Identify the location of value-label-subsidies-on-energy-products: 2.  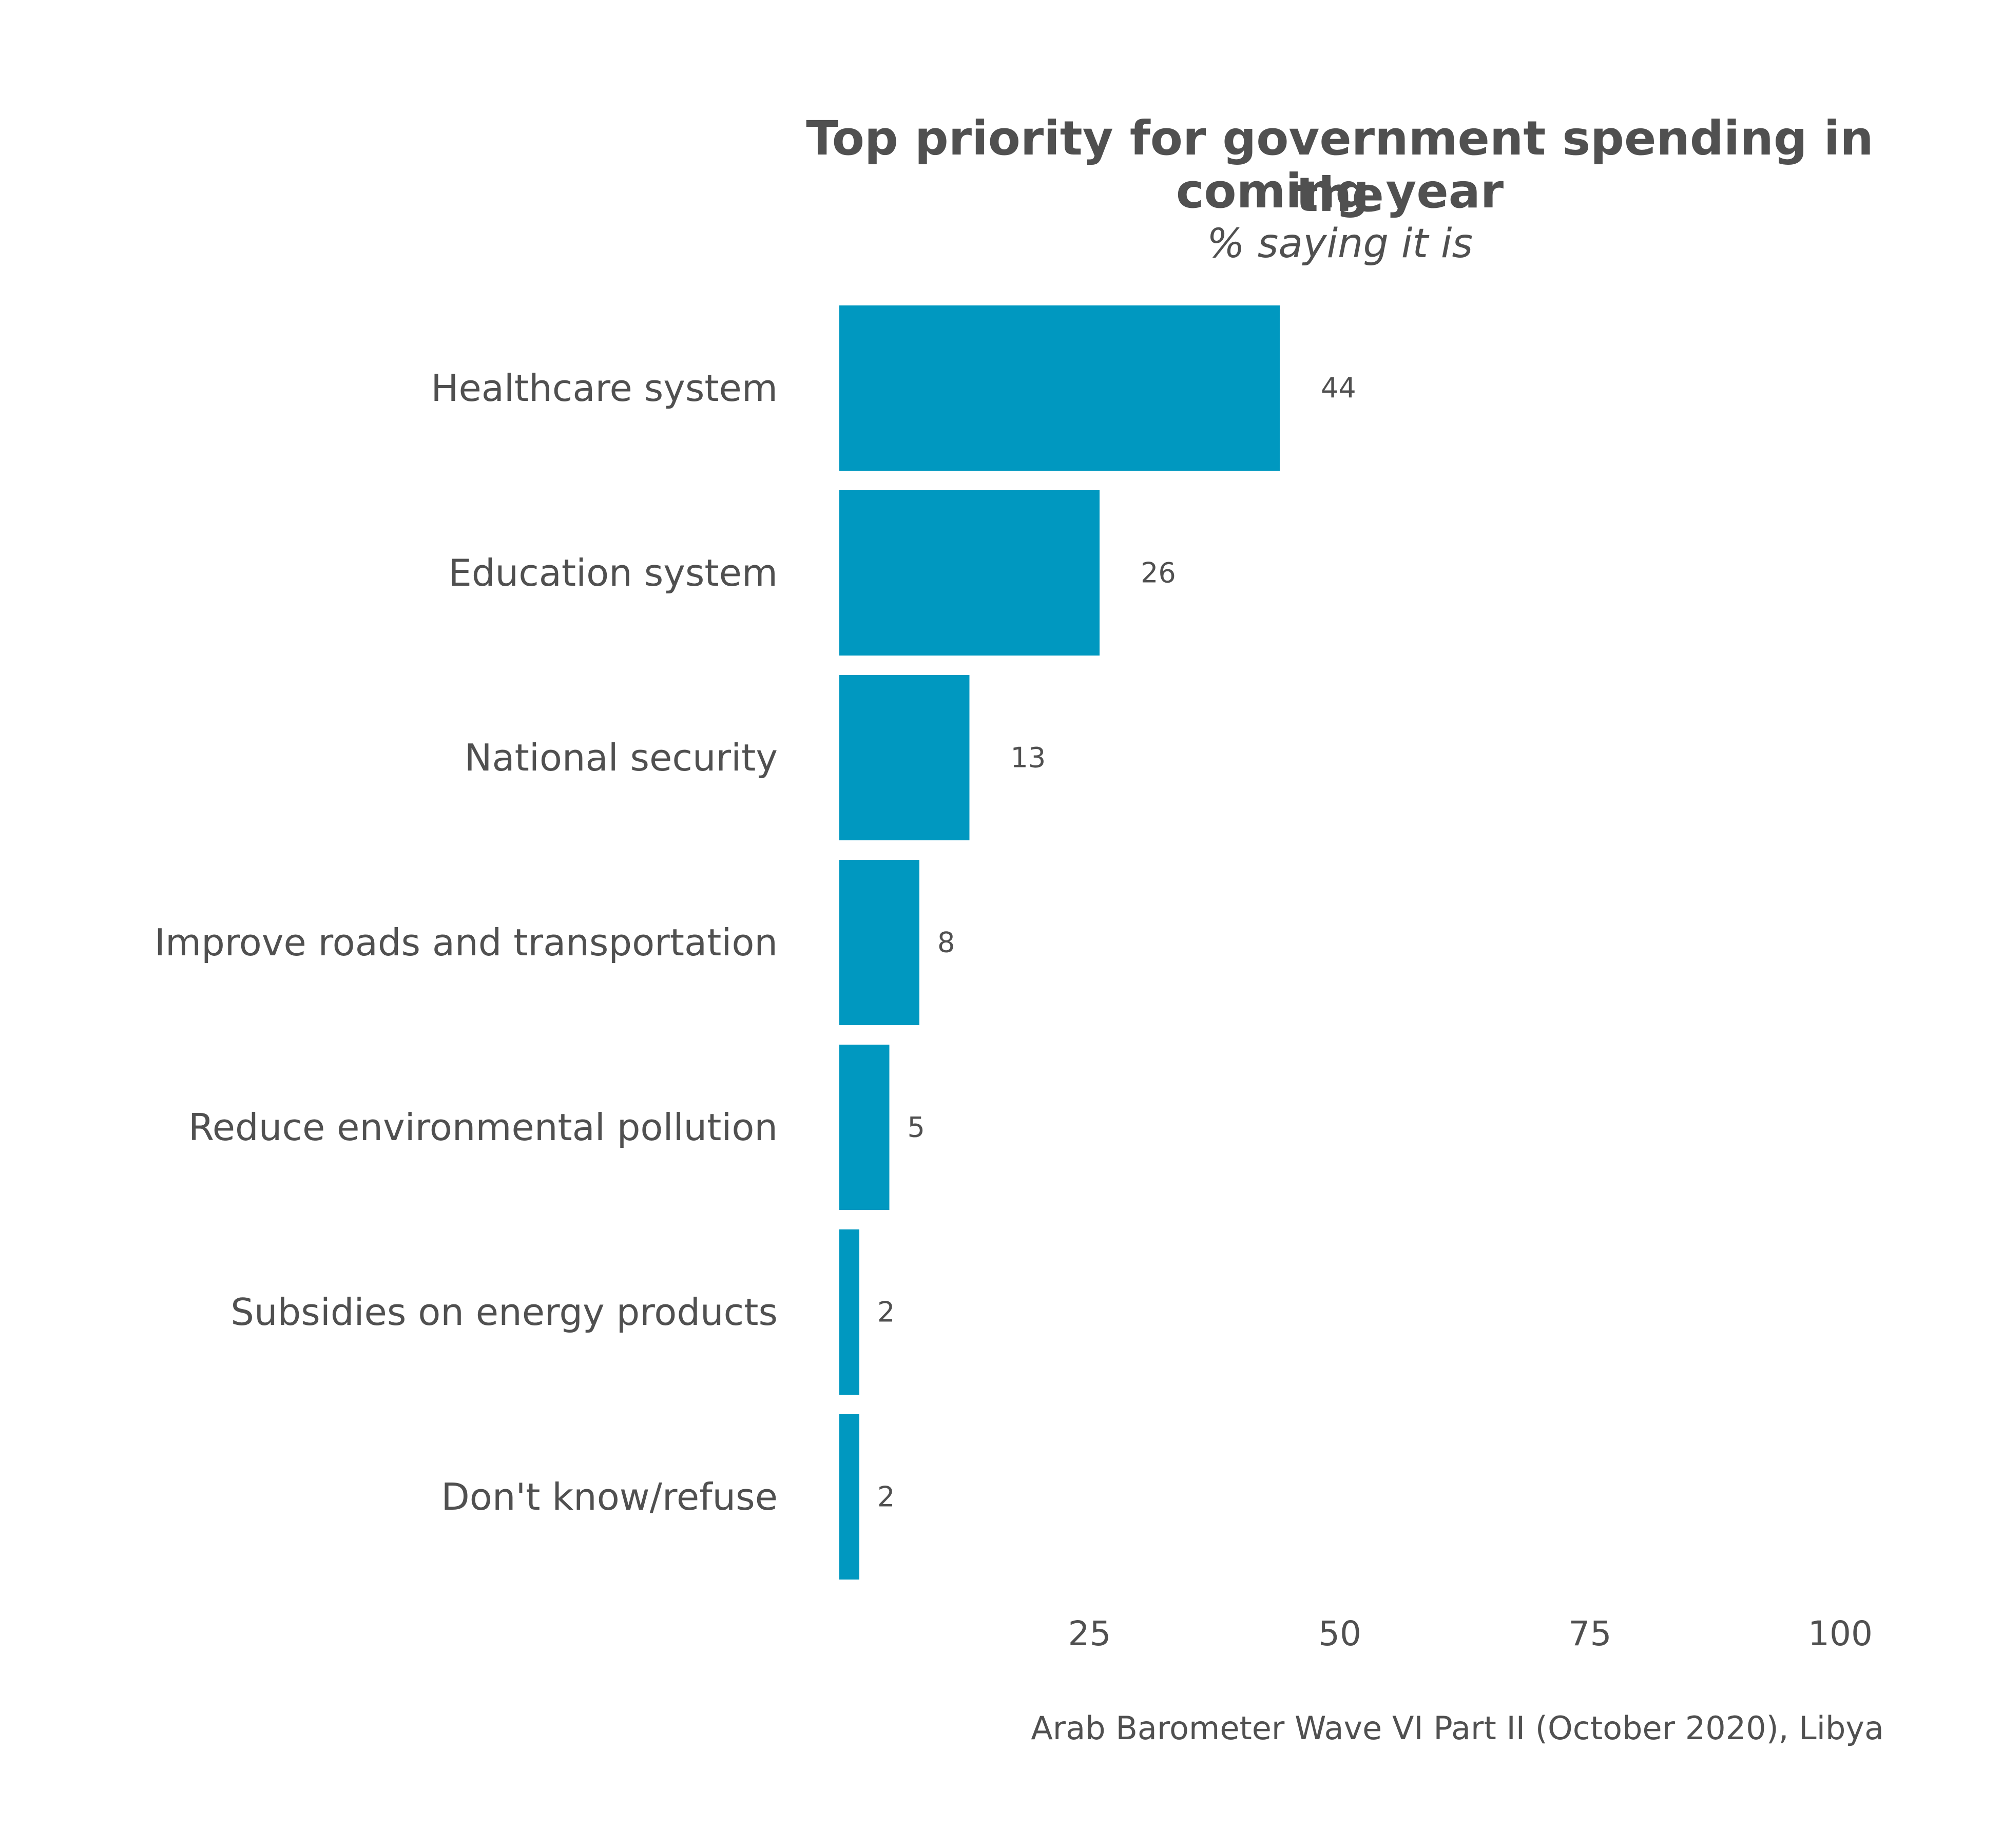
(886, 1312).